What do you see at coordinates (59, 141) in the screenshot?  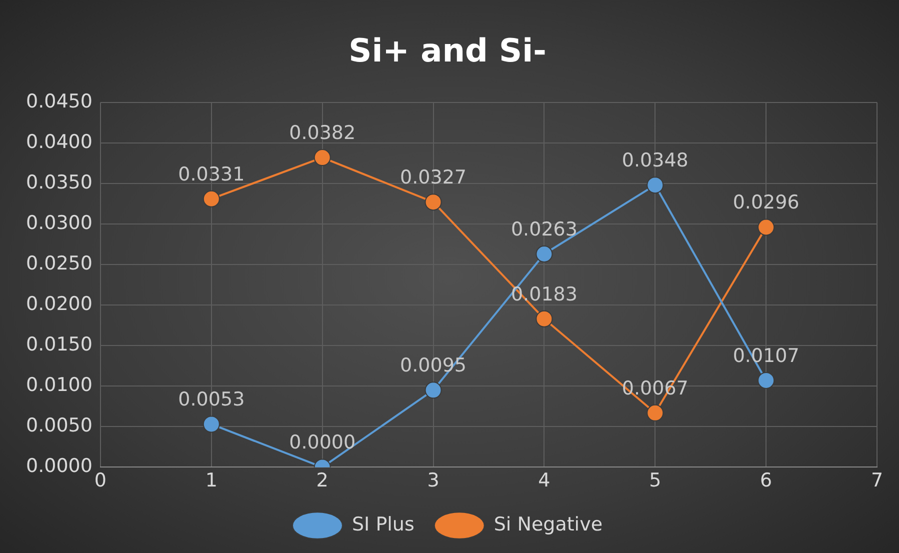 I see `y-tick-label: 0.0400` at bounding box center [59, 141].